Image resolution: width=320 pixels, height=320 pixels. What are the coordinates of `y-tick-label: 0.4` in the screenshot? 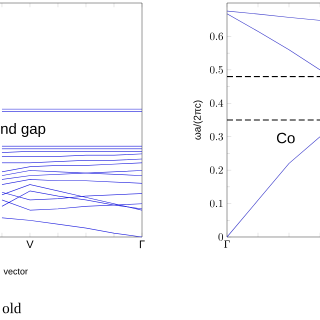 It's located at (217, 103).